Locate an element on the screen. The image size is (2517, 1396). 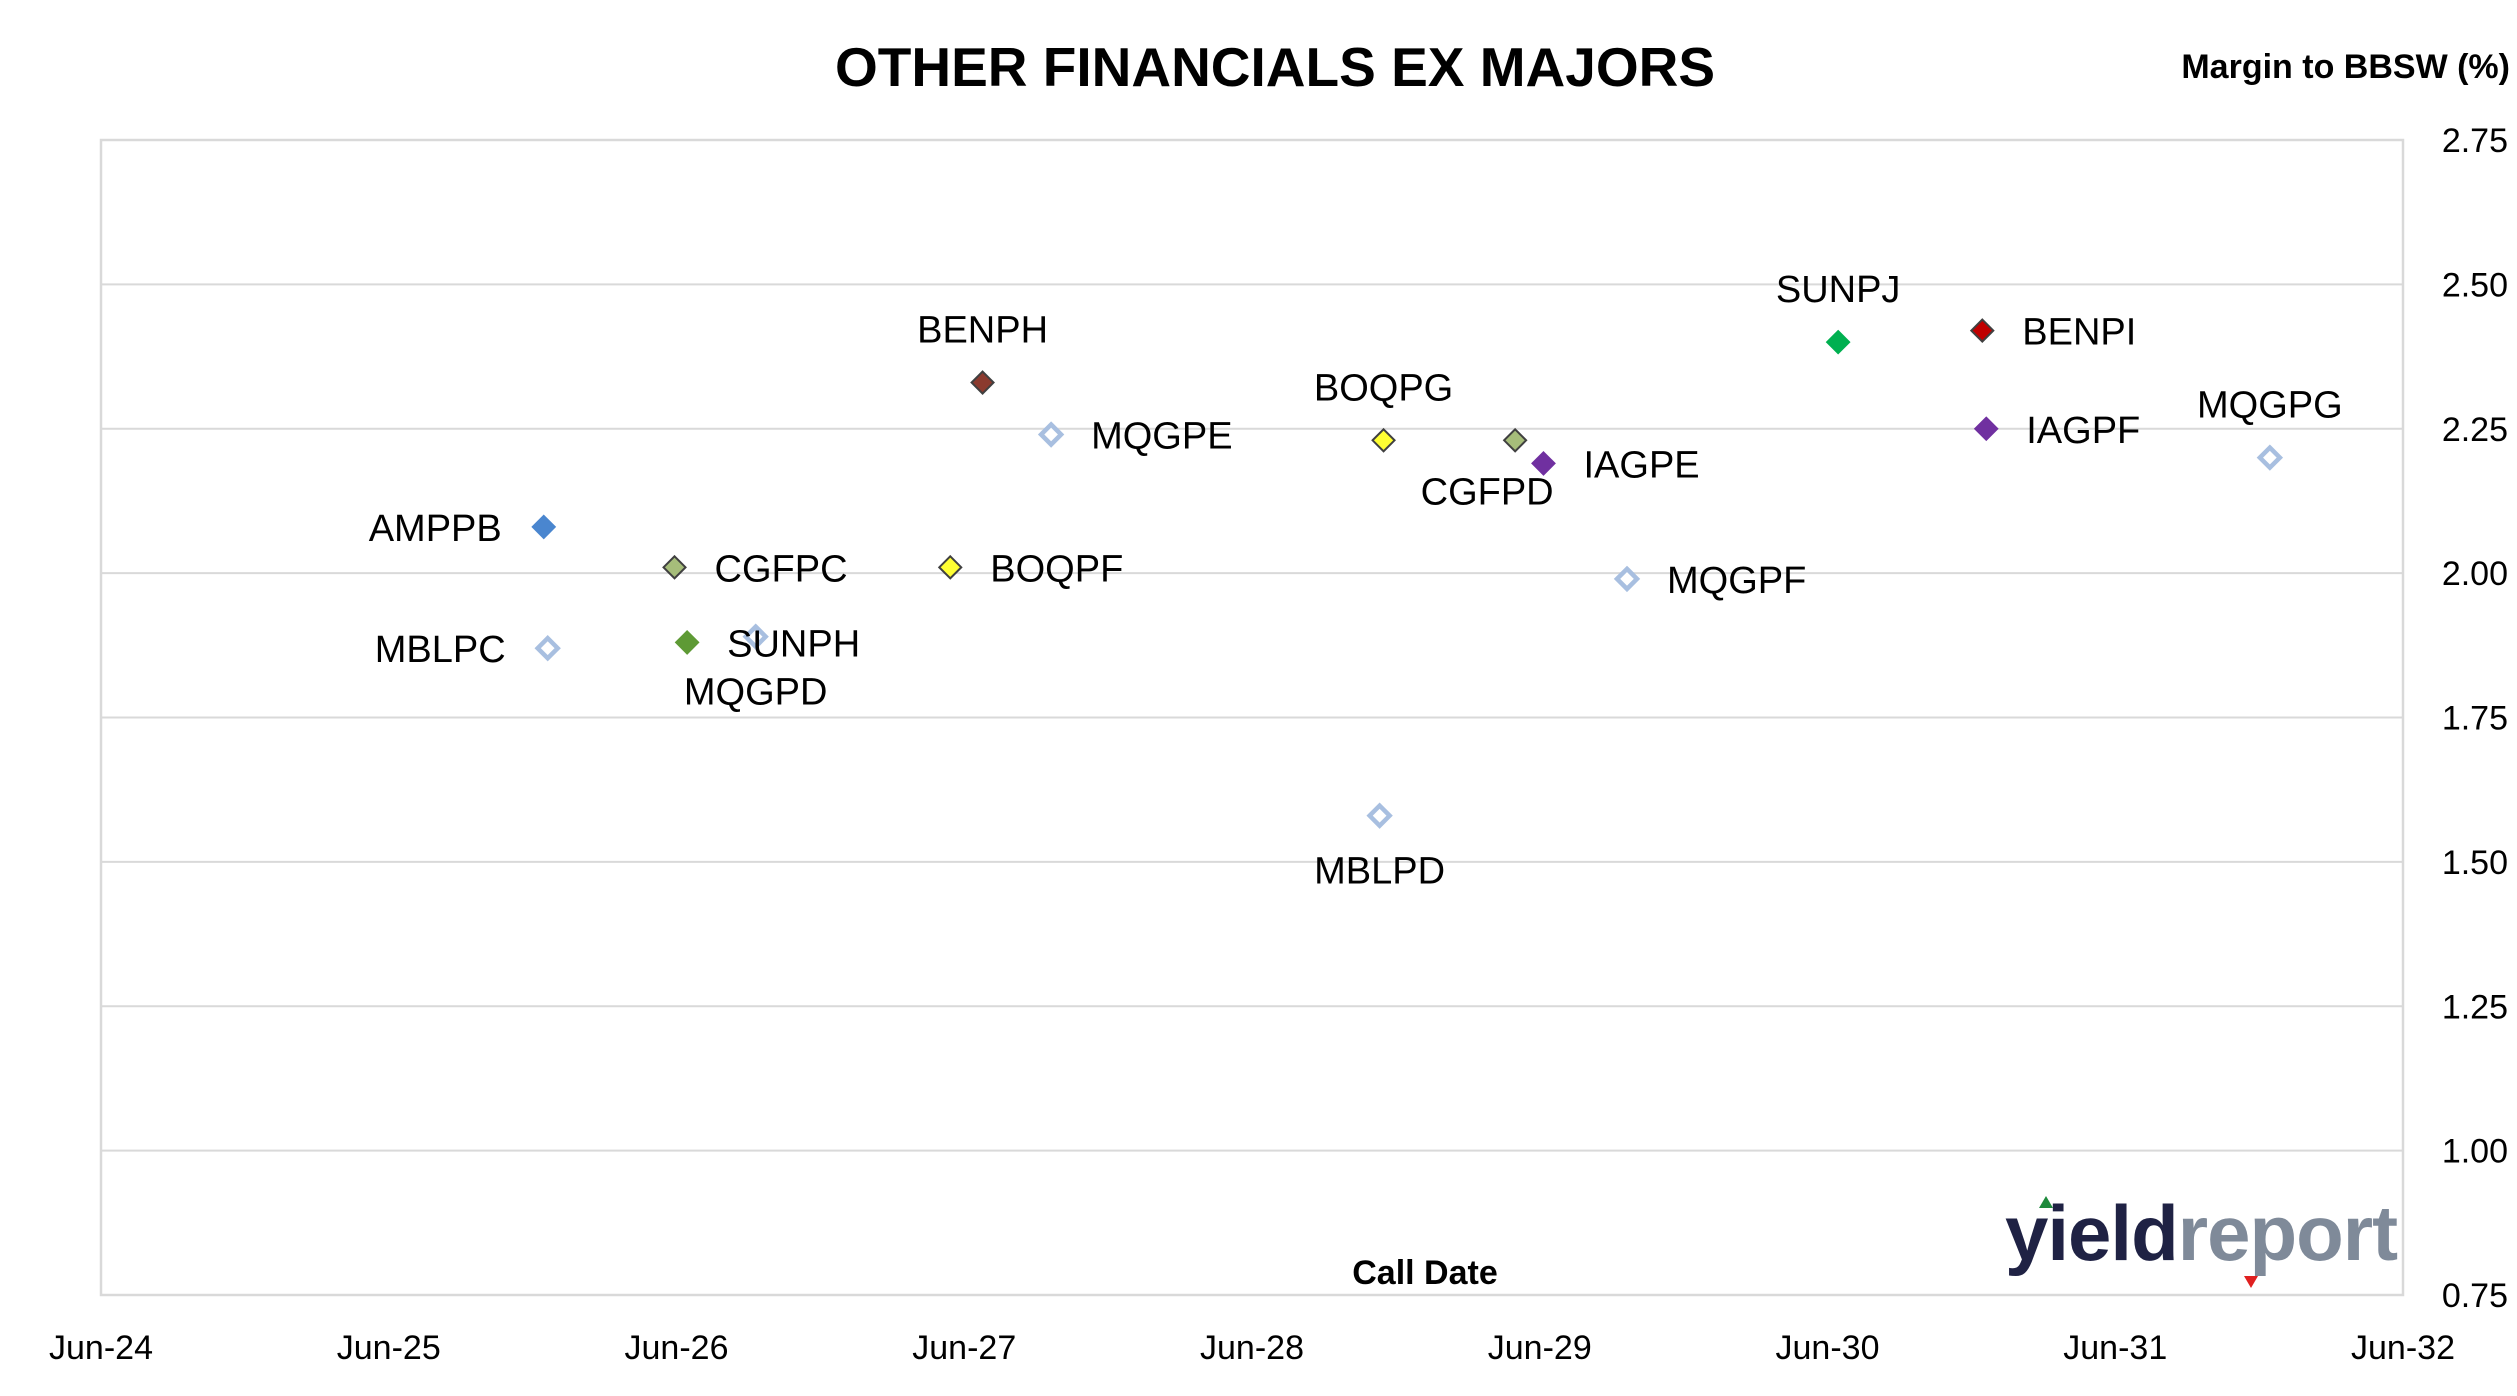
point-sunpj is located at coordinates (1838, 342).